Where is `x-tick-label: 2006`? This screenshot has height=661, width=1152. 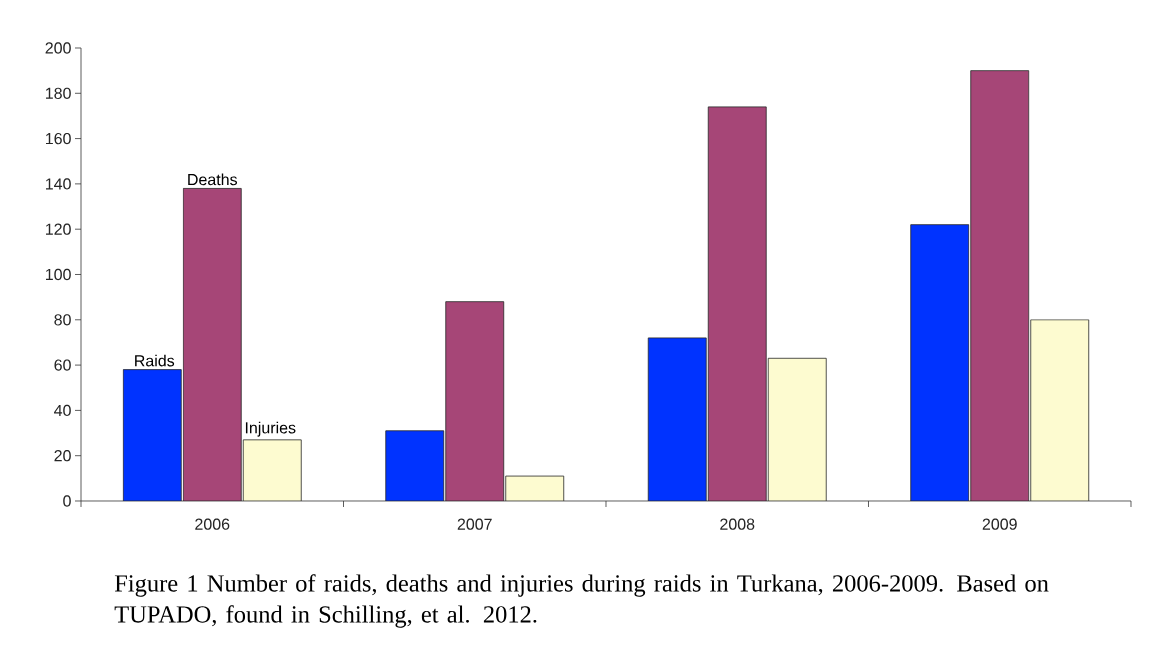 x-tick-label: 2006 is located at coordinates (212, 524).